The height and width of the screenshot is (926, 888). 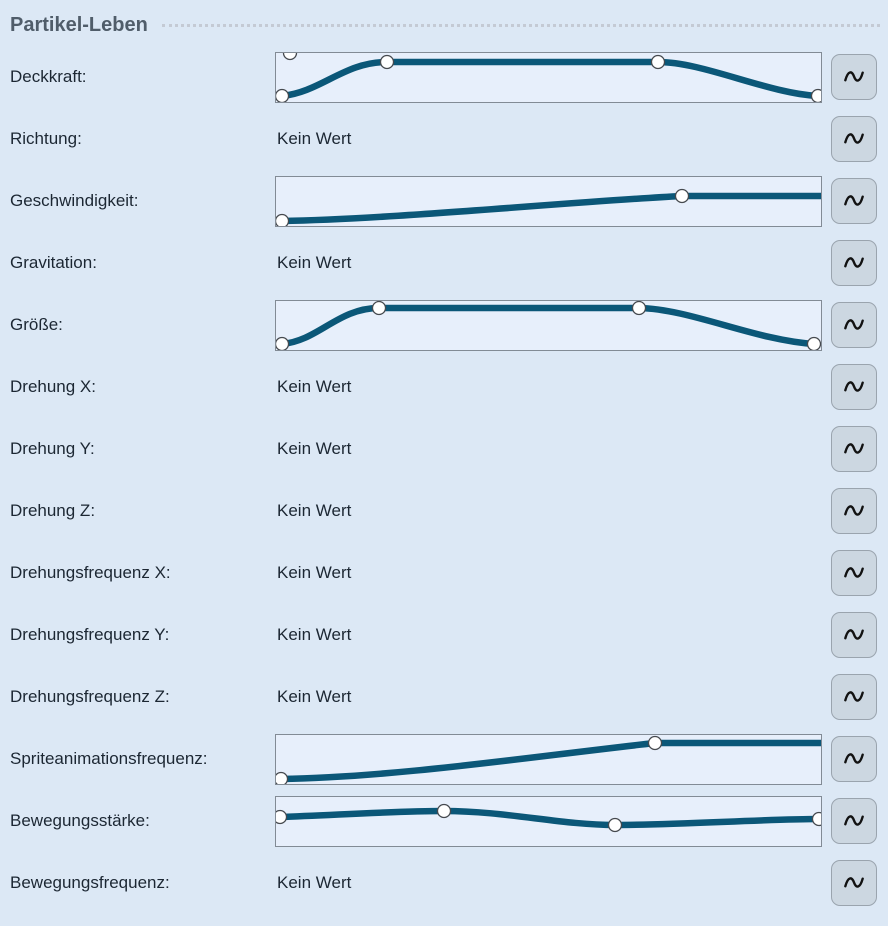 I want to click on parameter-row: Gravitation: Kein Wert, so click(x=444, y=263).